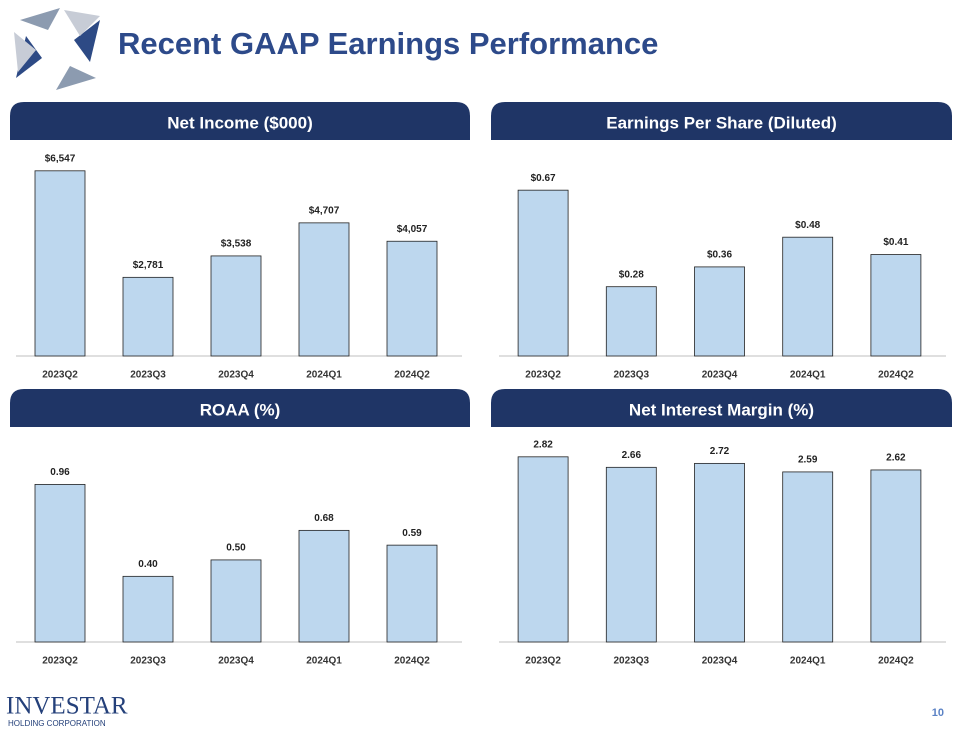 The height and width of the screenshot is (730, 960). I want to click on value-label: $0.28, so click(631, 274).